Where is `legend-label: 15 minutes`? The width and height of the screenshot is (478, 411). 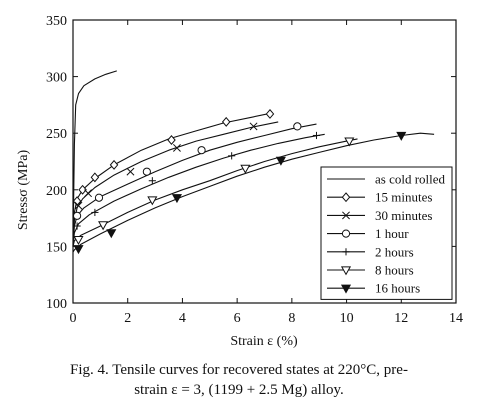 legend-label: 15 minutes is located at coordinates (403, 197).